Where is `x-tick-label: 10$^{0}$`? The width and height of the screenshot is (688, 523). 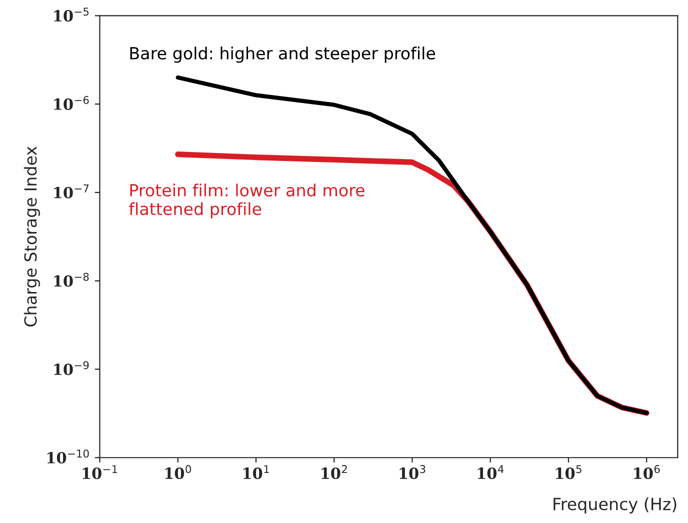
x-tick-label: 10$^{0}$ is located at coordinates (178, 472).